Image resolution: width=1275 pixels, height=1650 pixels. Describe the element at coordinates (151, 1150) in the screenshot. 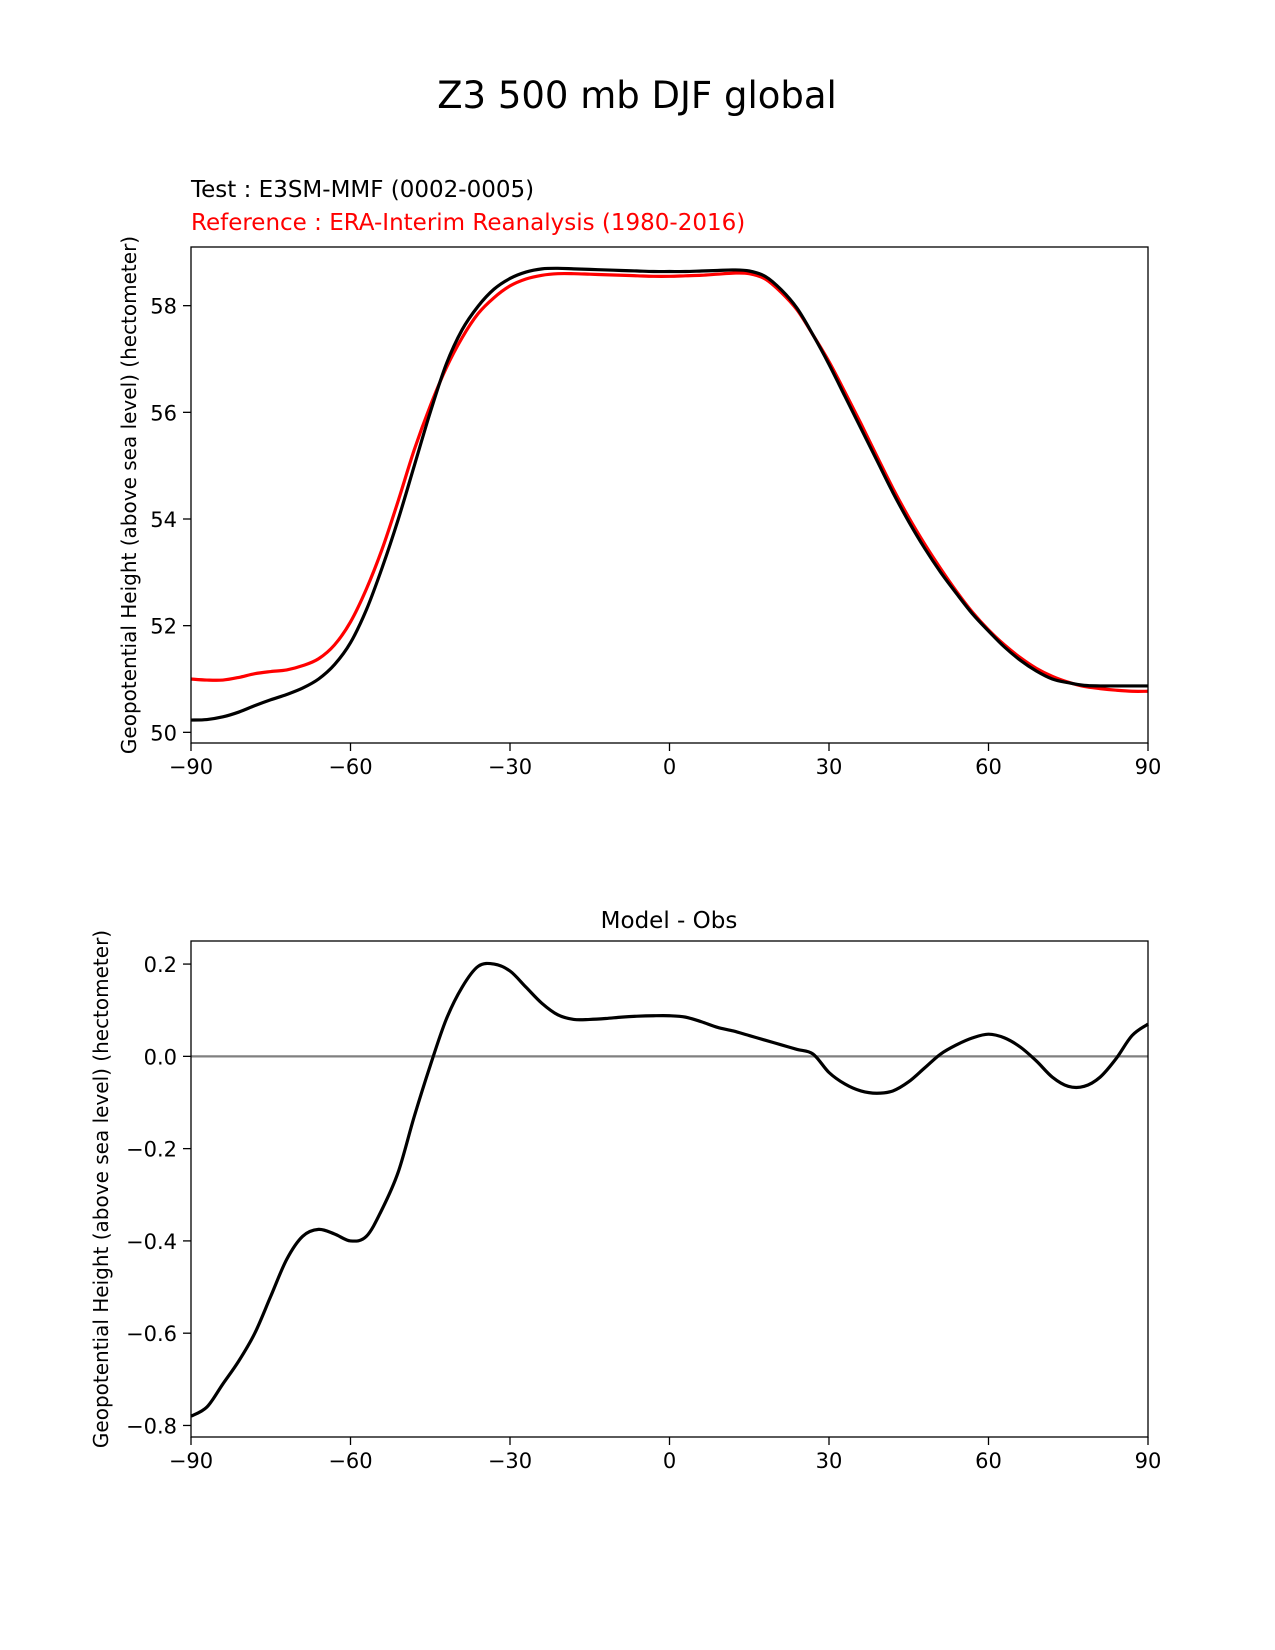

I see `y-tick-label: −0.2` at that location.